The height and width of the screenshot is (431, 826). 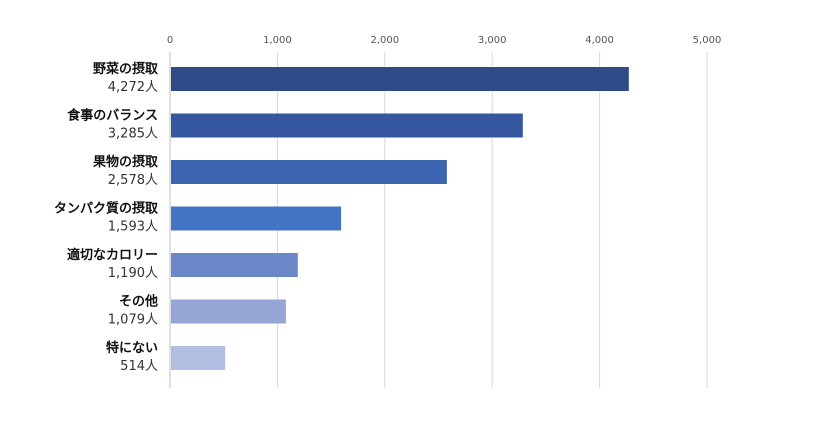 I want to click on x-tick-label: 2,000, so click(x=384, y=40).